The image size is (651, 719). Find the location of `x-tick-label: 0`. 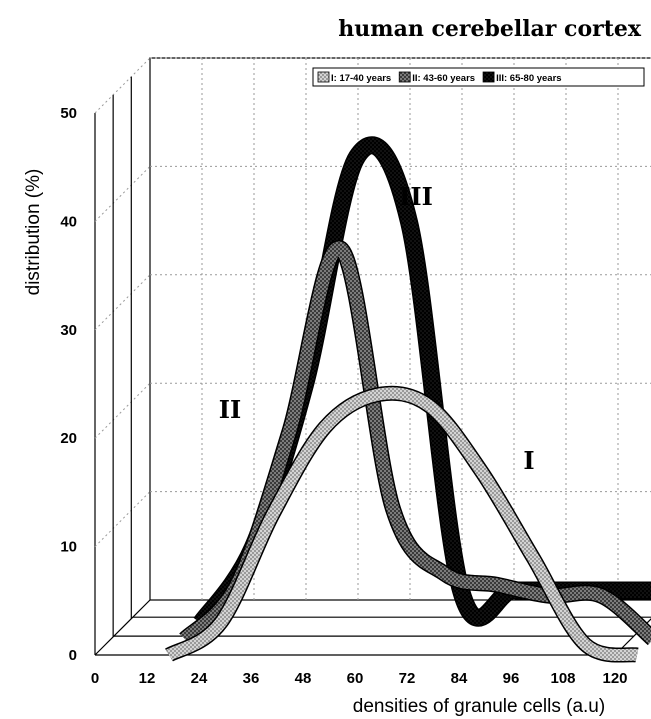

x-tick-label: 0 is located at coordinates (95, 678).